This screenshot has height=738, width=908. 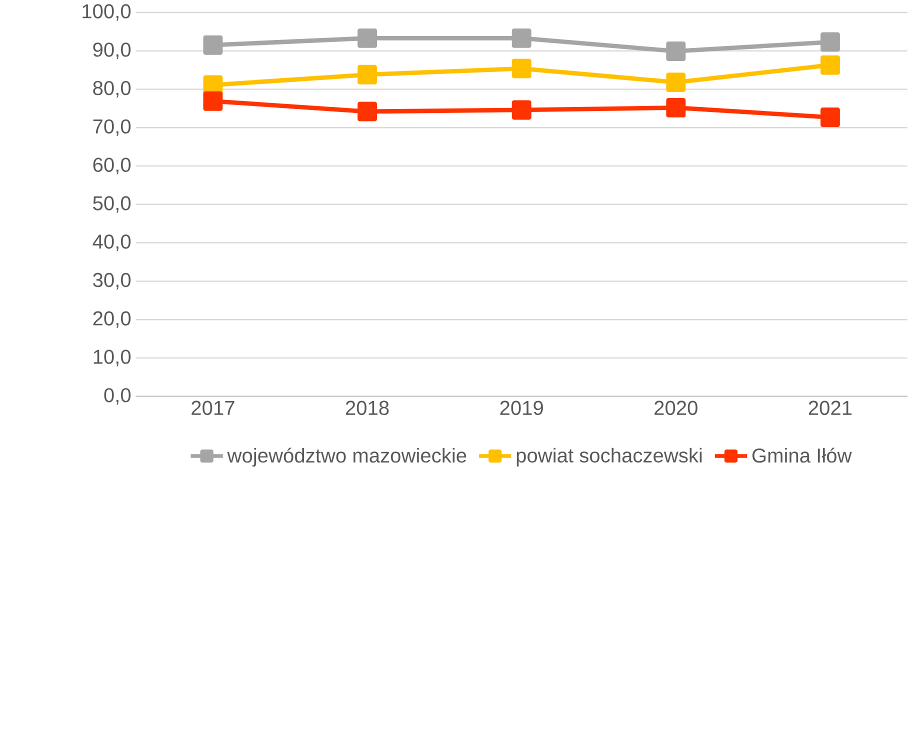 I want to click on x-tick-label: 2018, so click(x=367, y=407).